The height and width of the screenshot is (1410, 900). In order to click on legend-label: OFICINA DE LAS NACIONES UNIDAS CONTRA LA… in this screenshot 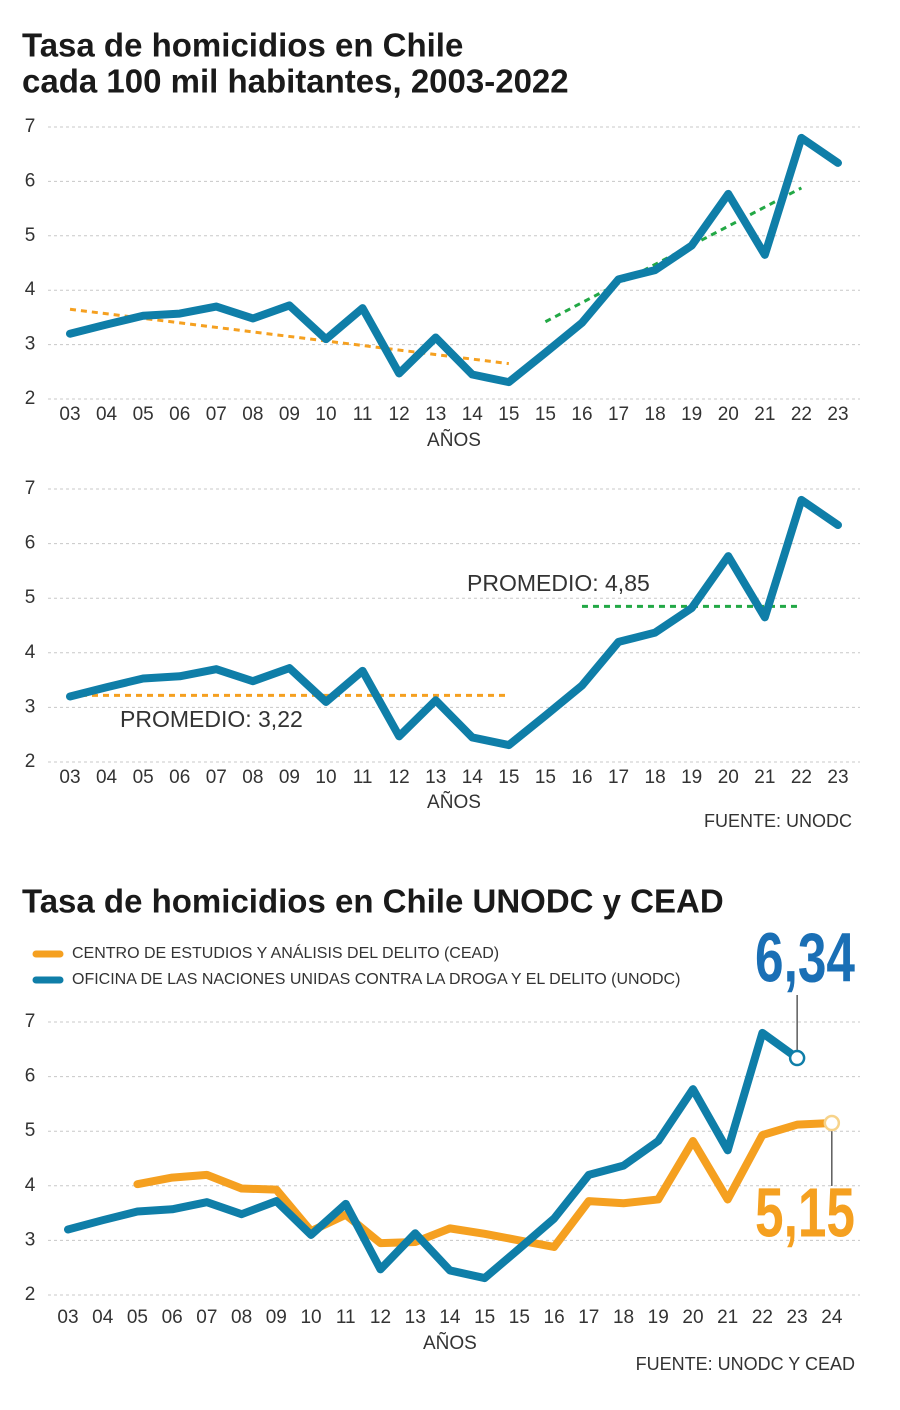, I will do `click(376, 979)`.